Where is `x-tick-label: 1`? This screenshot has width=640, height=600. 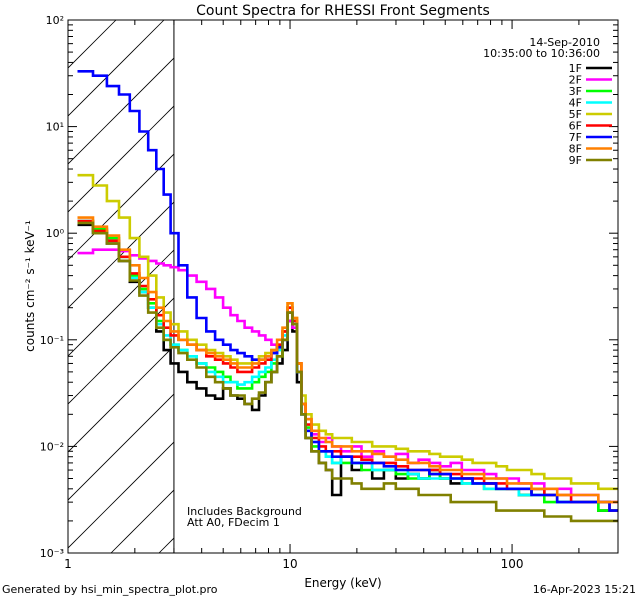
x-tick-label: 1 is located at coordinates (68, 564).